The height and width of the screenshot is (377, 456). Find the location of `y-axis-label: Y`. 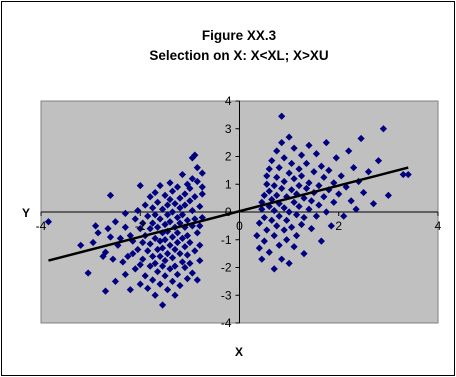

y-axis-label: Y is located at coordinates (26, 213).